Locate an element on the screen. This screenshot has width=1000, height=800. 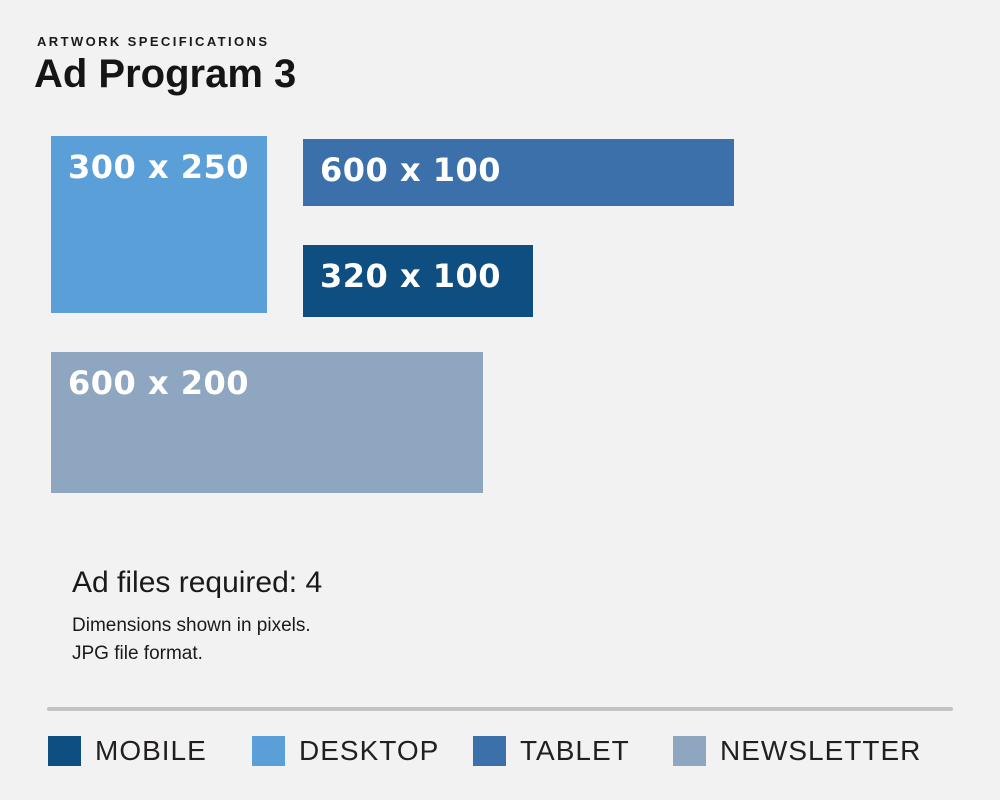
ad-box-newsletter-600x200: 600 x 200 is located at coordinates (267, 422).